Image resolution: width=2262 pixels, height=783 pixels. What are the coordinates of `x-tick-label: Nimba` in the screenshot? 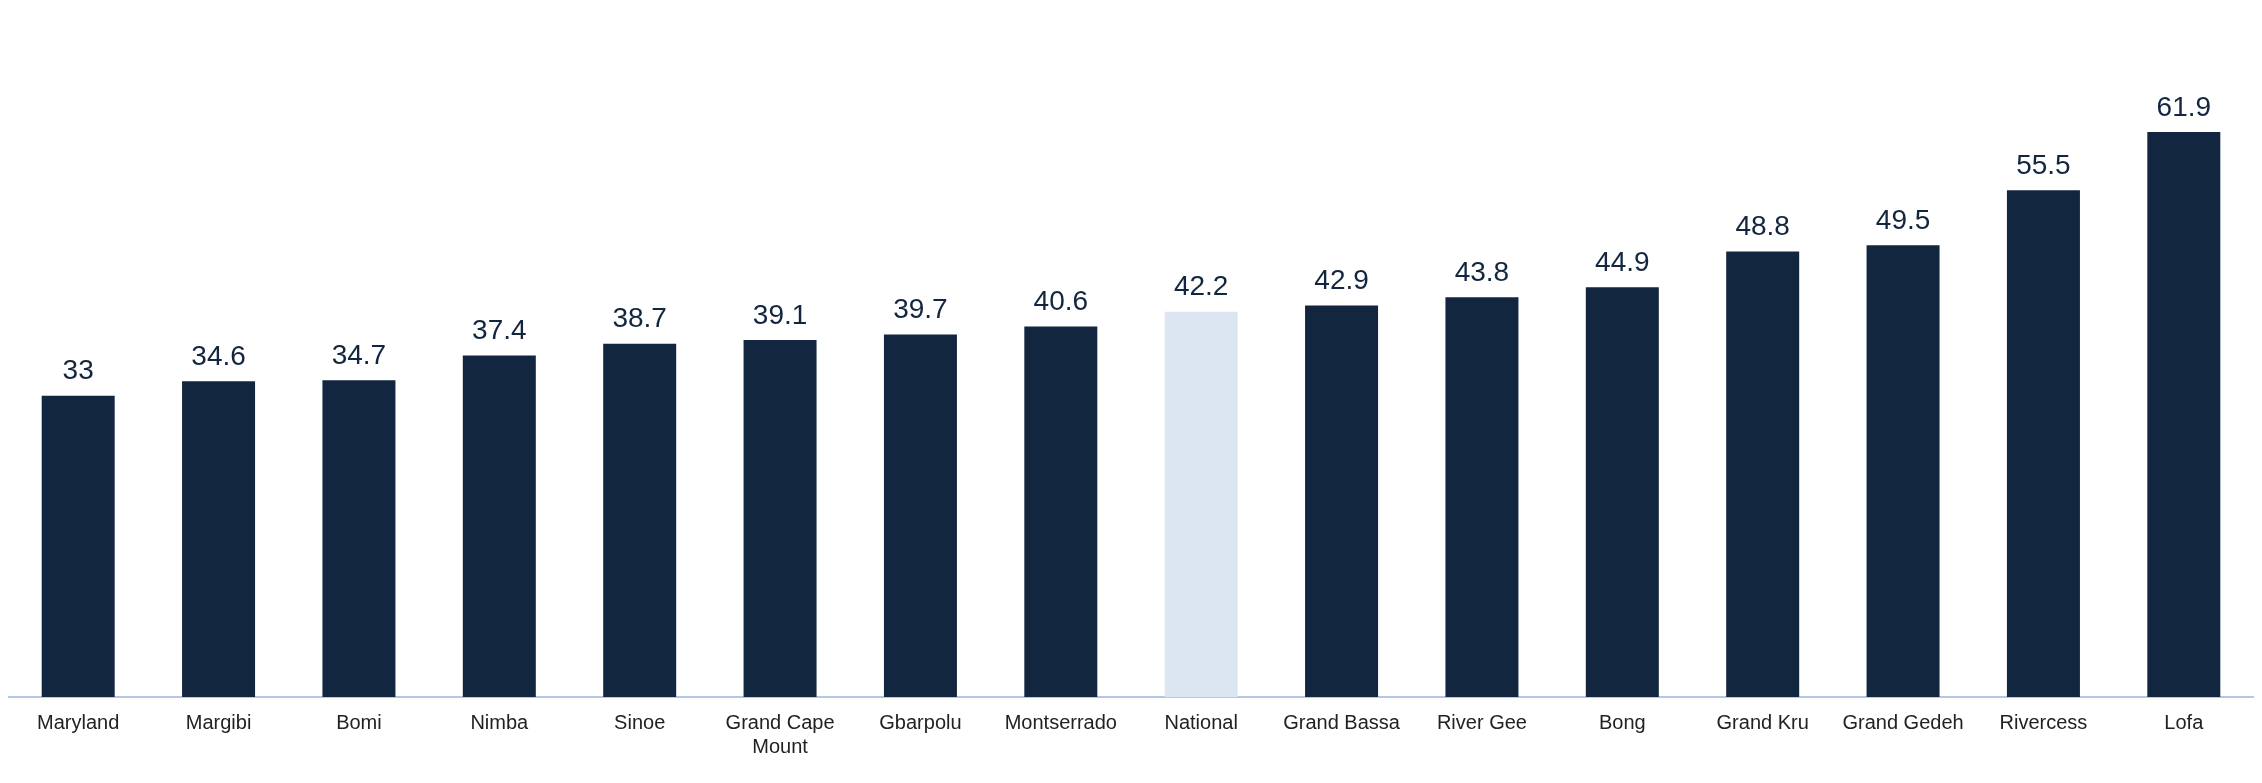 It's located at (500, 721).